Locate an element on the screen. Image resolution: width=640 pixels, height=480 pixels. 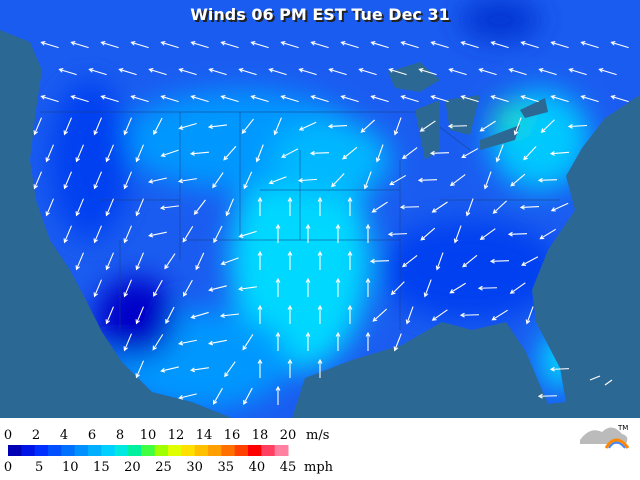
ms-label: 6 is located at coordinates (92, 435).